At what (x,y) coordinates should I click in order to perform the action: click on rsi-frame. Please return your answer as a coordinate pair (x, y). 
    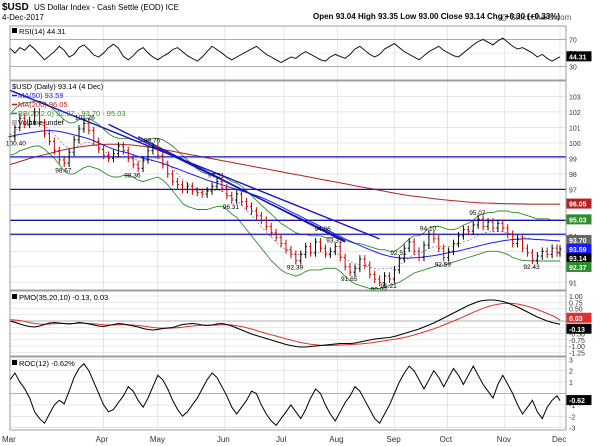
    Looking at the image, I should click on (288, 53).